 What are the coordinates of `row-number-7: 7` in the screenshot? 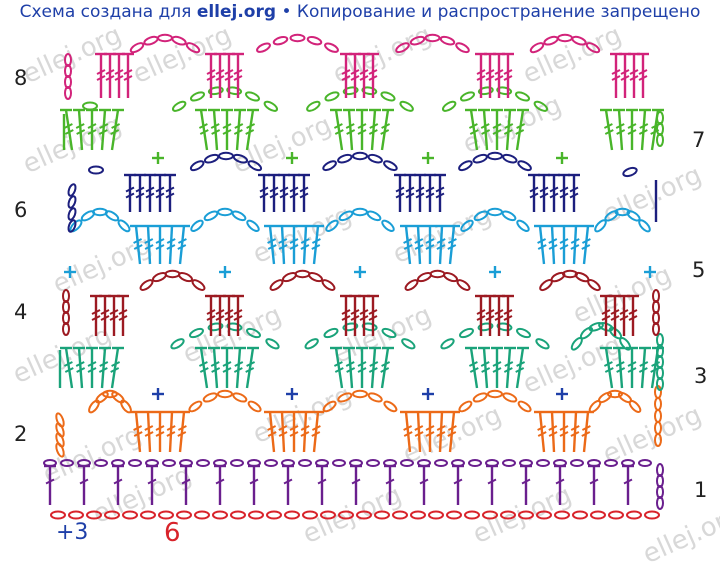 It's located at (699, 140).